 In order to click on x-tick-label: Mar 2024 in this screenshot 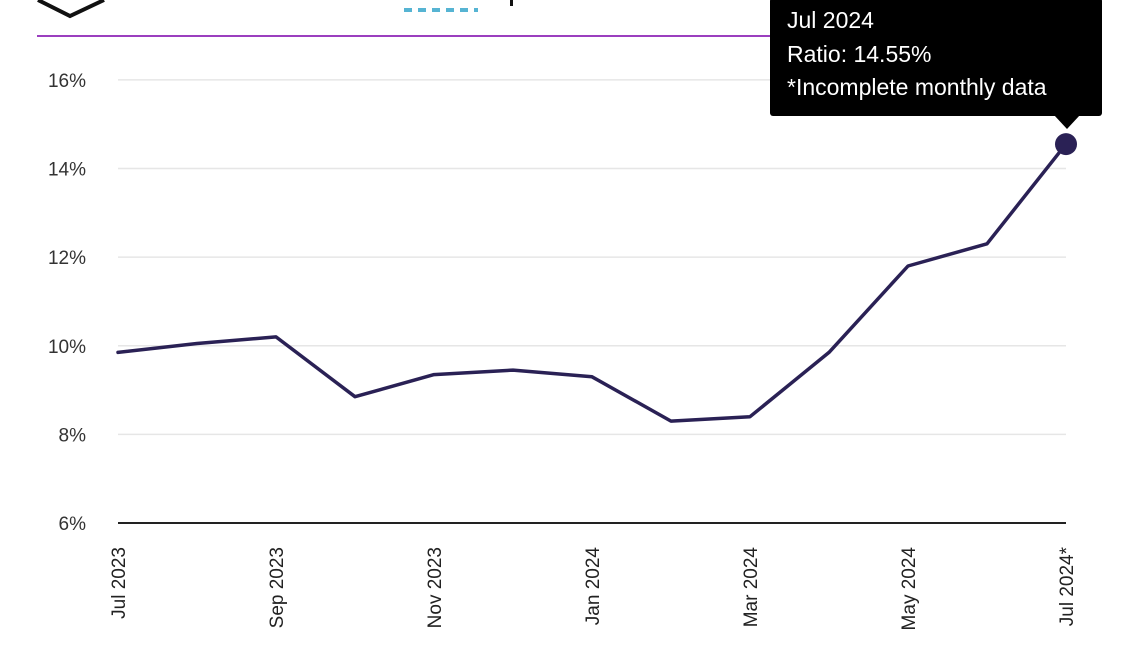, I will do `click(751, 587)`.